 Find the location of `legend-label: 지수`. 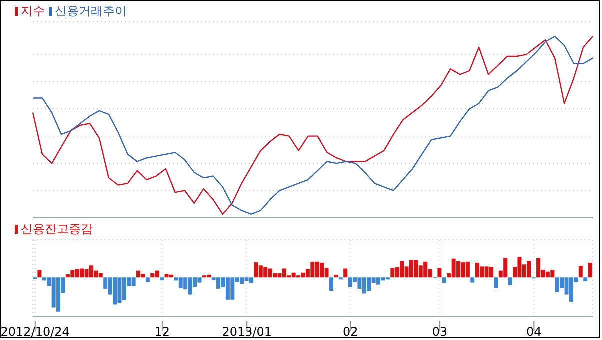

legend-label: 지수 is located at coordinates (32, 11).